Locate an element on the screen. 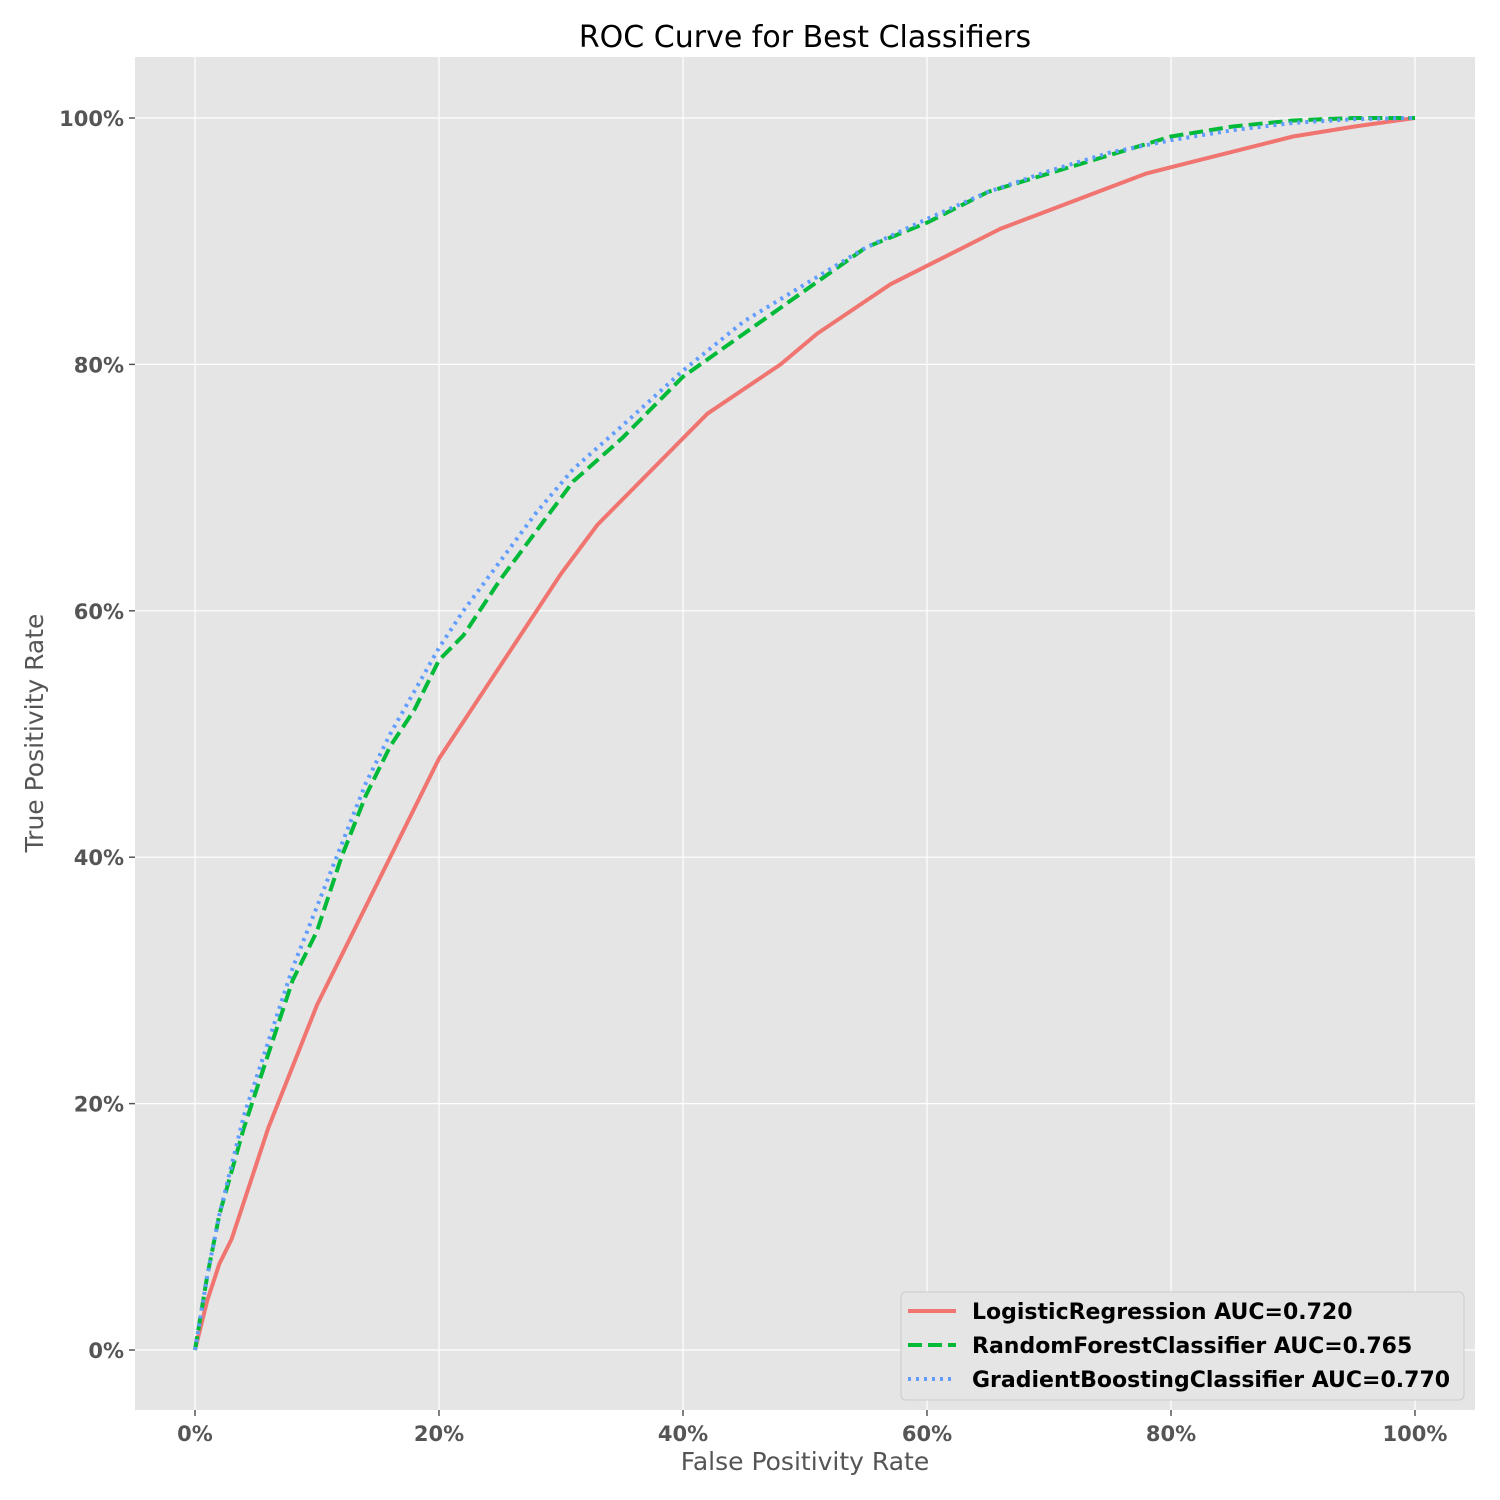 The width and height of the screenshot is (1500, 1500). legend-box is located at coordinates (1182, 1346).